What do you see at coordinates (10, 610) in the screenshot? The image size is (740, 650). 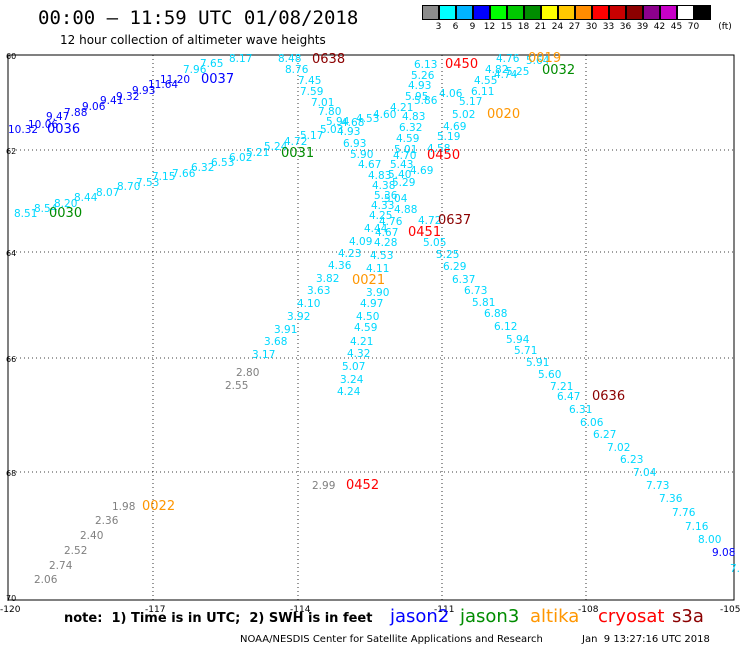 I see `longitude-label: -120` at bounding box center [10, 610].